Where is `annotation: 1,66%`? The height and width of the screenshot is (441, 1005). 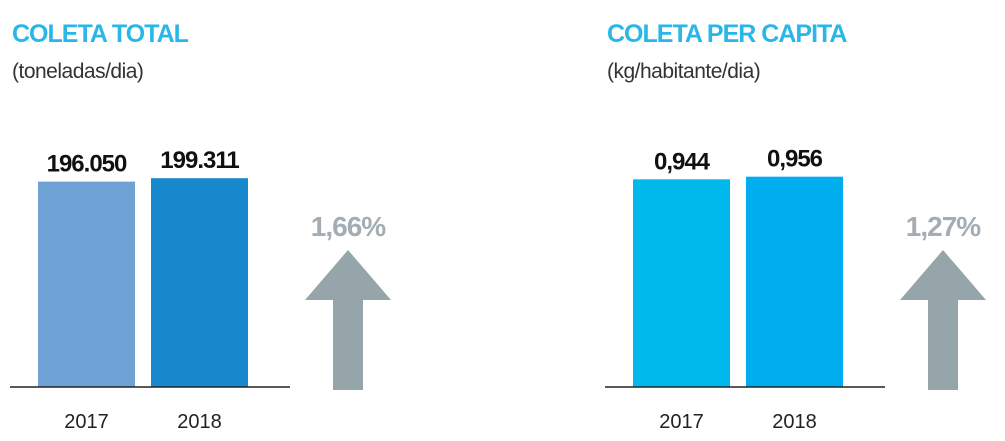
annotation: 1,66% is located at coordinates (348, 226).